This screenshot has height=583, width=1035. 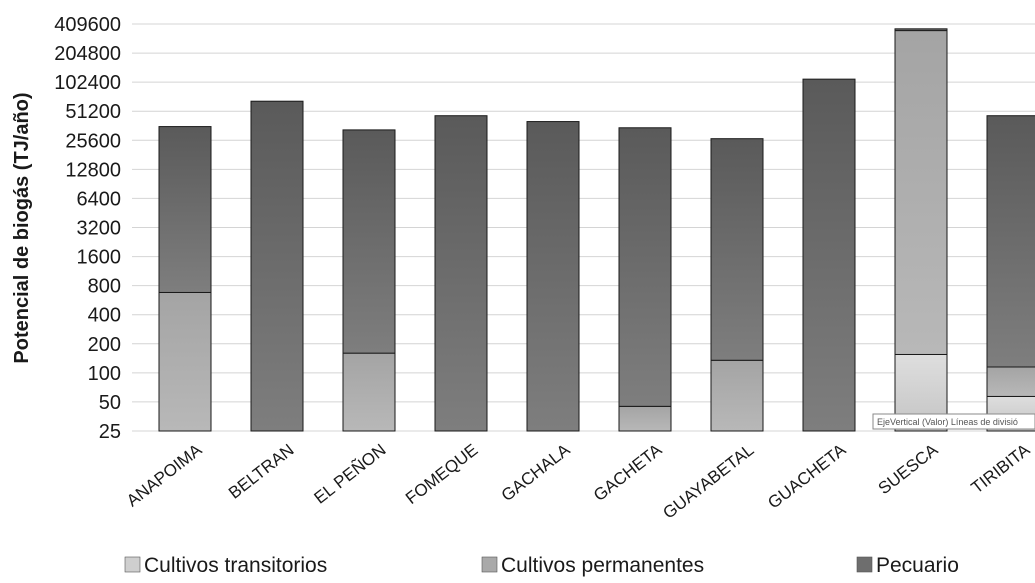 What do you see at coordinates (908, 469) in the screenshot?
I see `x-category-label: SUESCA` at bounding box center [908, 469].